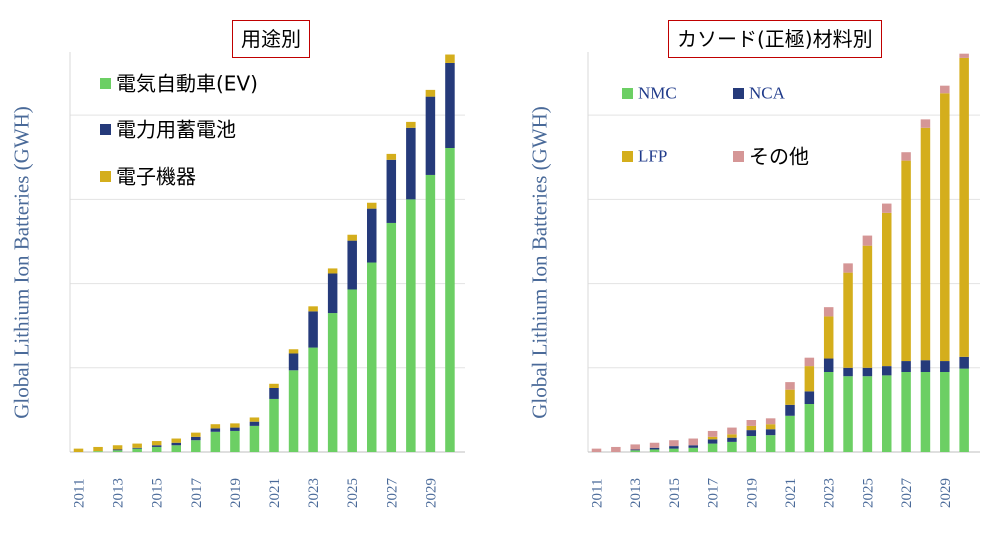 The width and height of the screenshot is (989, 549). I want to click on legend-item-lfp: LFP, so click(644, 156).